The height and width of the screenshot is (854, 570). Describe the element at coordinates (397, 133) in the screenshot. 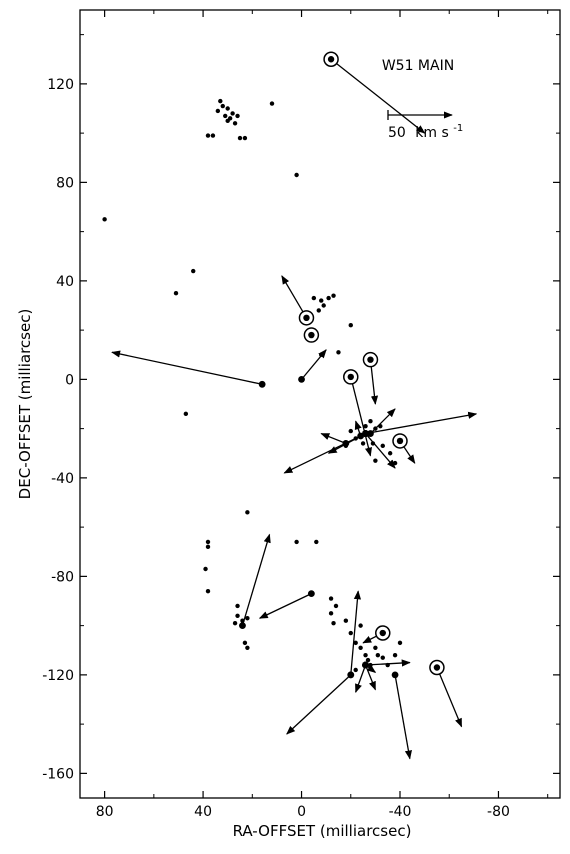

I see `scale-bar-value: 50` at that location.